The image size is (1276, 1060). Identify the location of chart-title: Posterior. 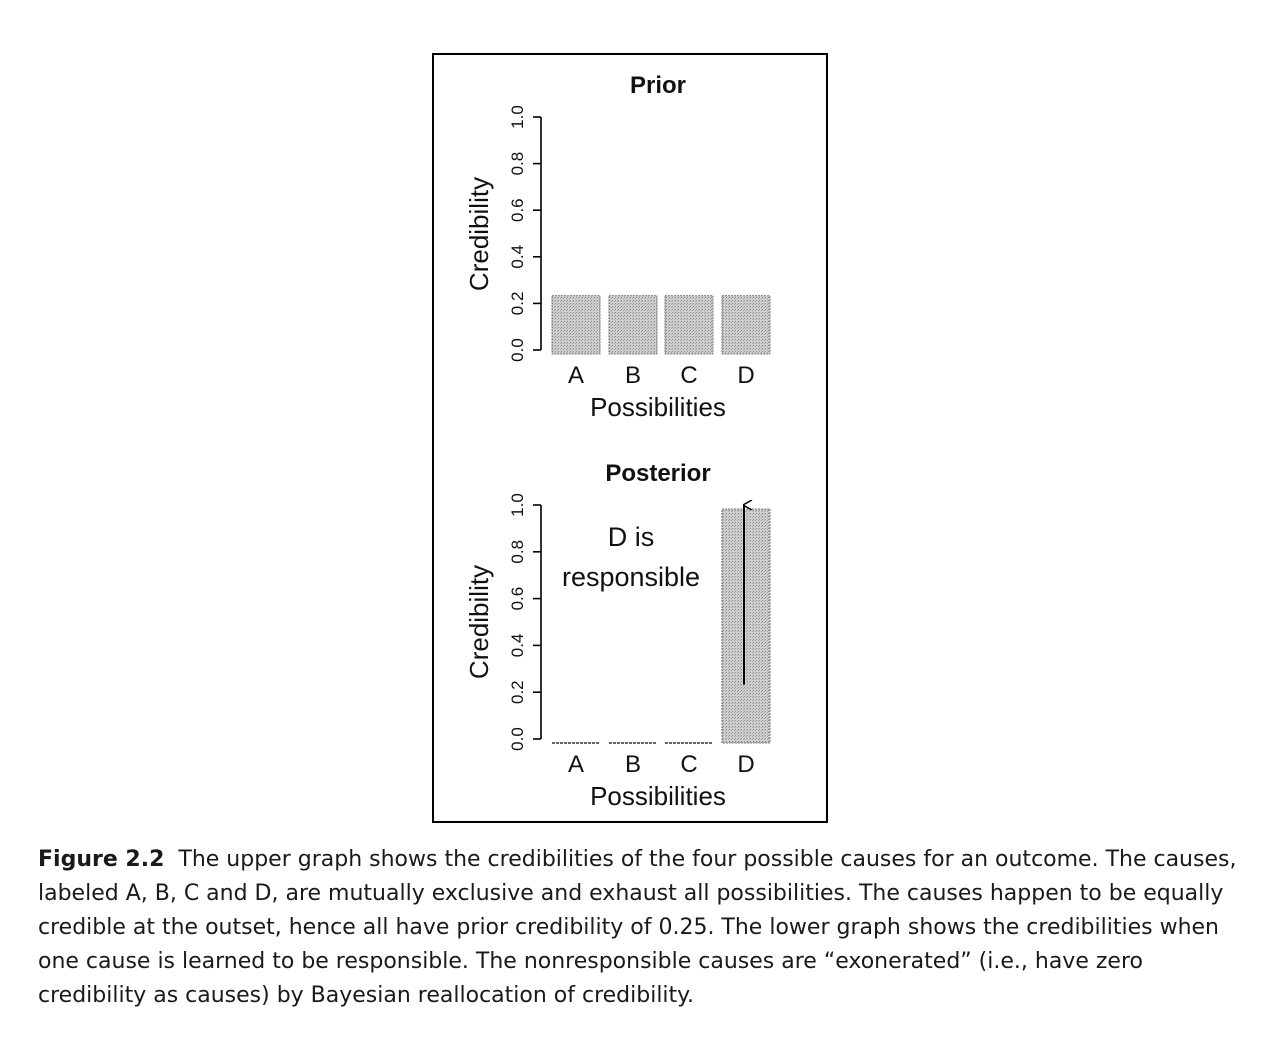
(657, 473).